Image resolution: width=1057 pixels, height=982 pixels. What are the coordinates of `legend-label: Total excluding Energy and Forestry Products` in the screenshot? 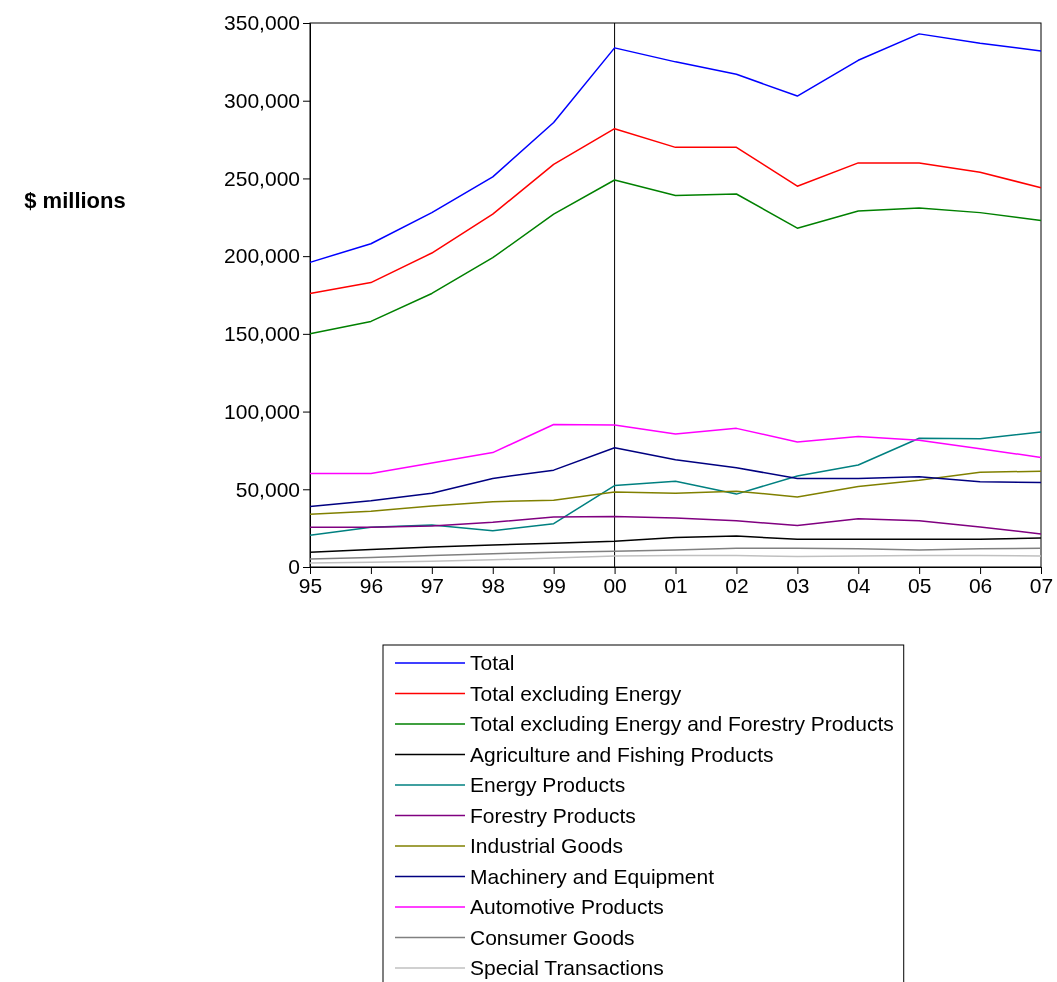 It's located at (682, 723).